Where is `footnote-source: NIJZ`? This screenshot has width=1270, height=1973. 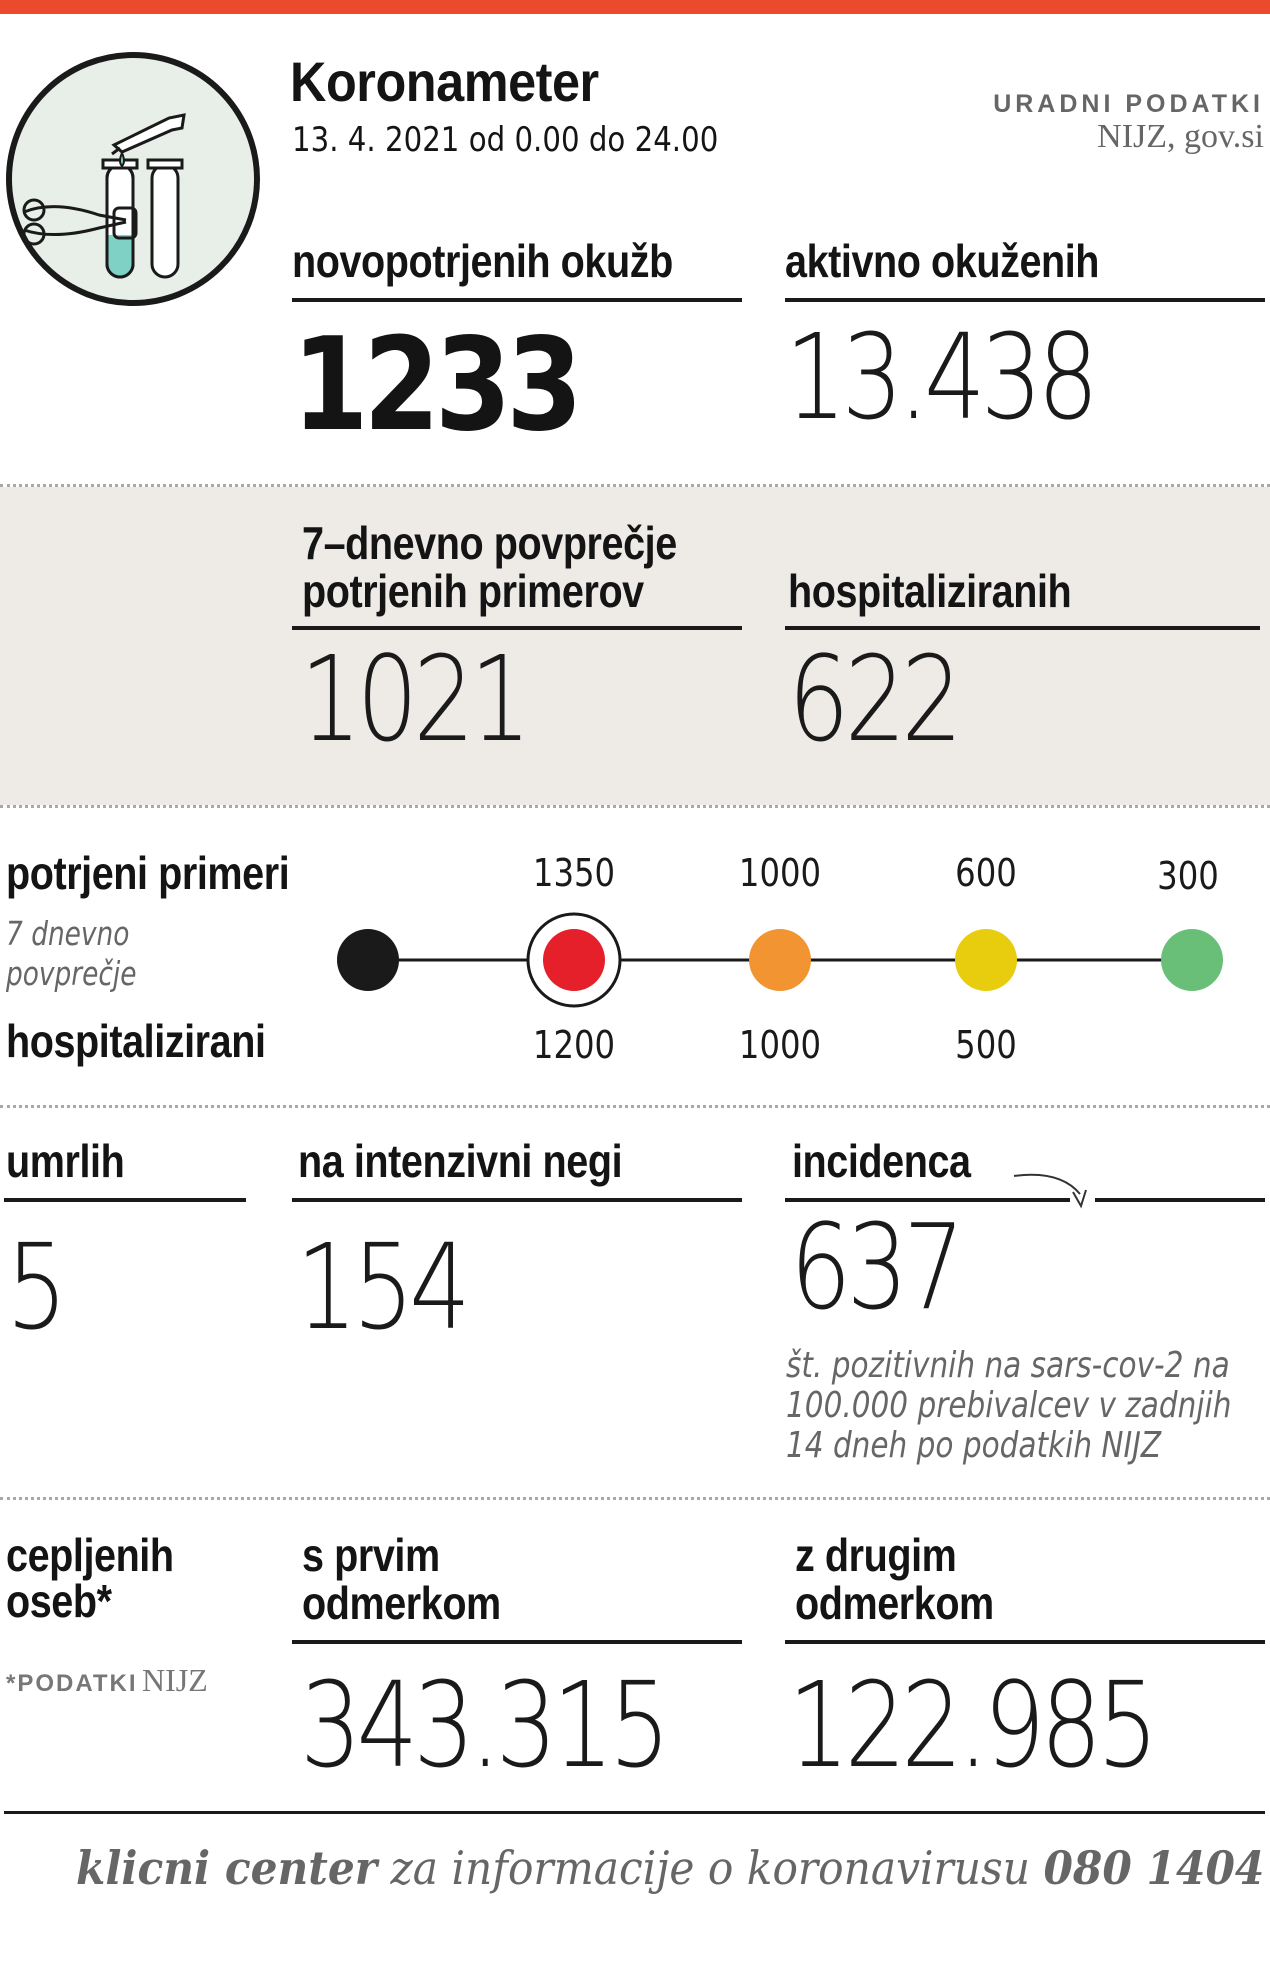
footnote-source: NIJZ is located at coordinates (175, 1680).